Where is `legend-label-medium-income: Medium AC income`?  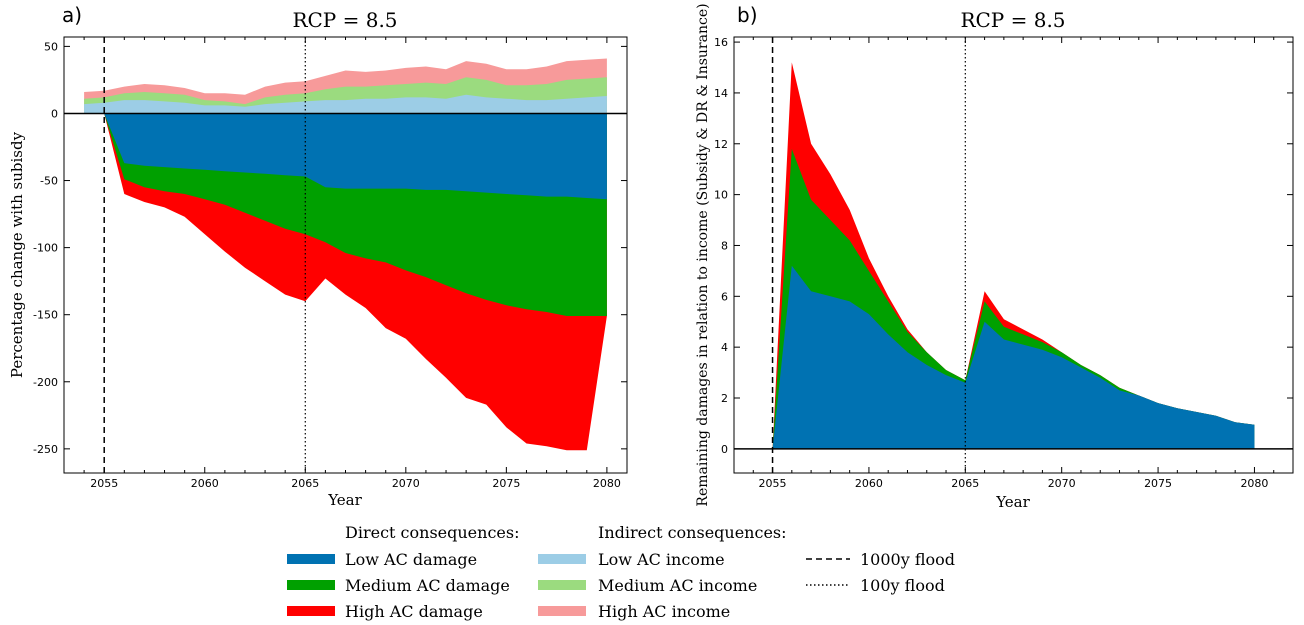 legend-label-medium-income: Medium AC income is located at coordinates (677, 585).